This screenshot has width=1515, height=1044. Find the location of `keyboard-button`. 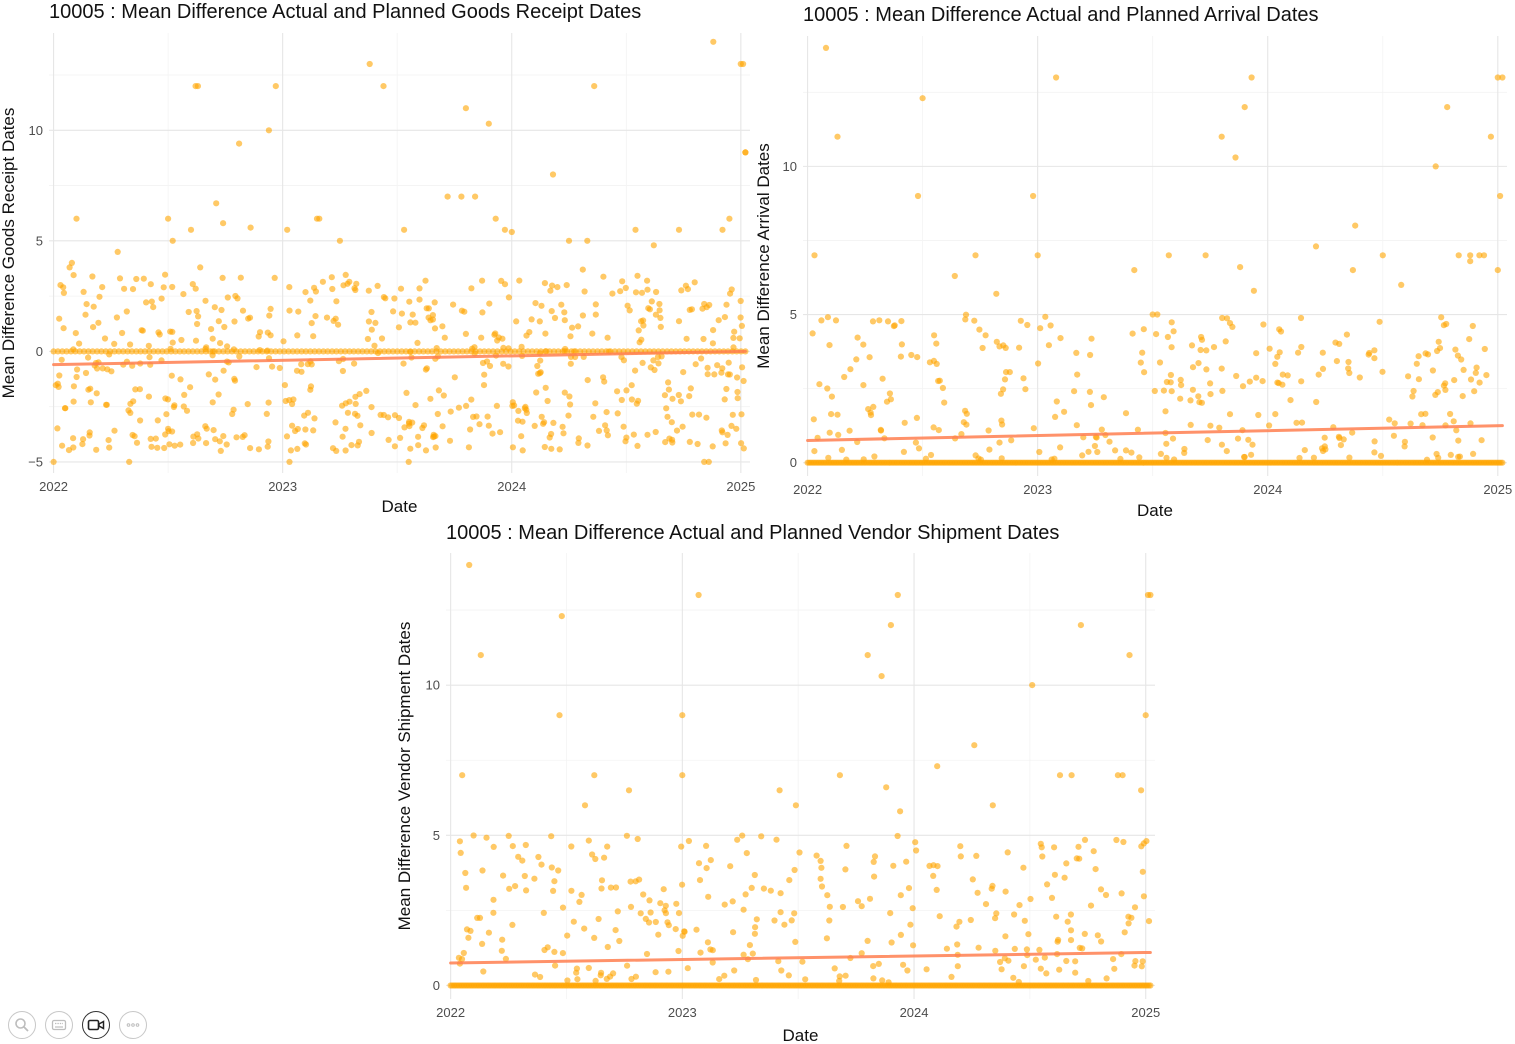

keyboard-button is located at coordinates (59, 1025).